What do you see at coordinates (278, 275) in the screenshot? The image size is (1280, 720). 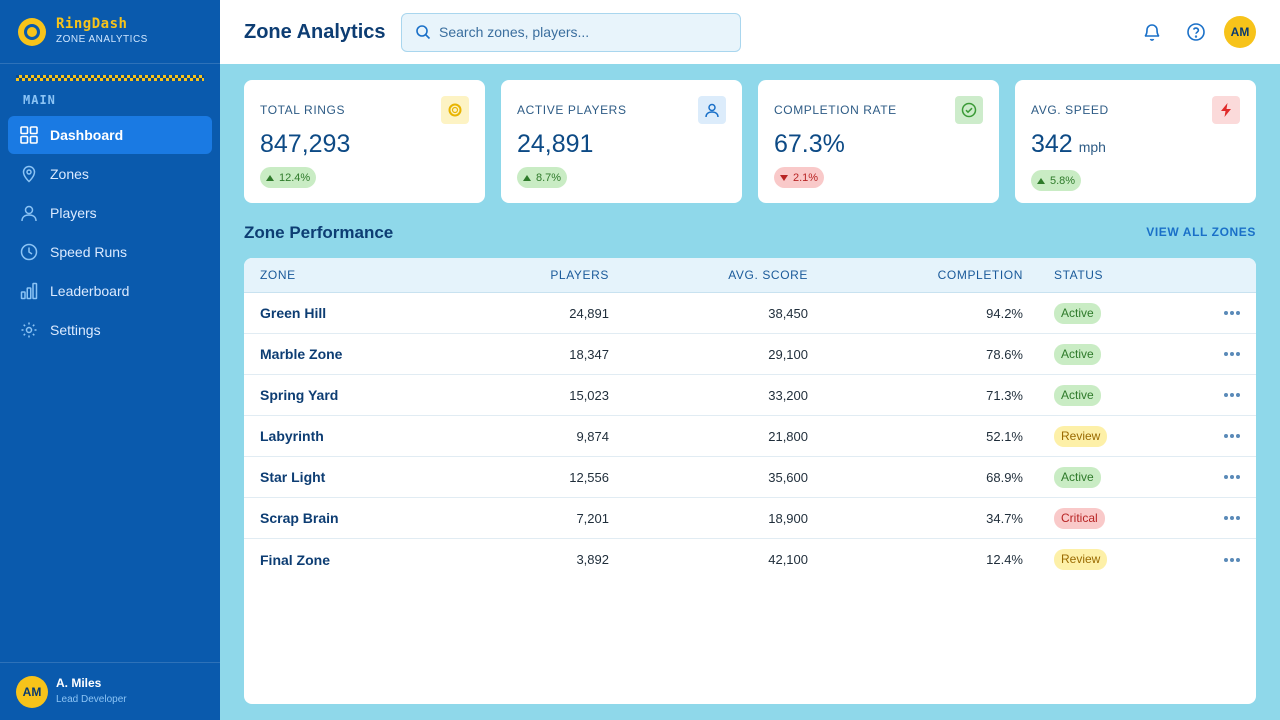 I see `column-header-zone: ZONE` at bounding box center [278, 275].